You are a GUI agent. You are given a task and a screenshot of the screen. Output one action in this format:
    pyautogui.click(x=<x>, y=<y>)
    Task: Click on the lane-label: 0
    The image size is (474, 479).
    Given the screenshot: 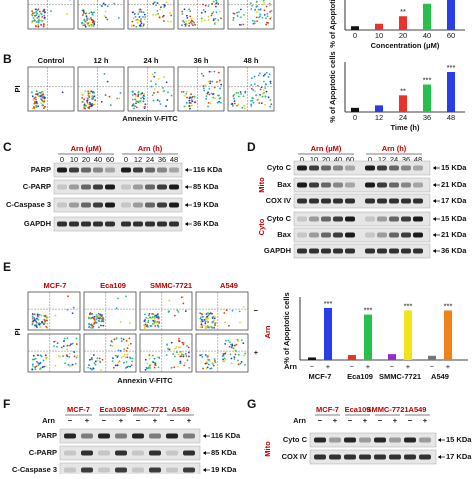 What is the action you would take?
    pyautogui.click(x=126, y=159)
    